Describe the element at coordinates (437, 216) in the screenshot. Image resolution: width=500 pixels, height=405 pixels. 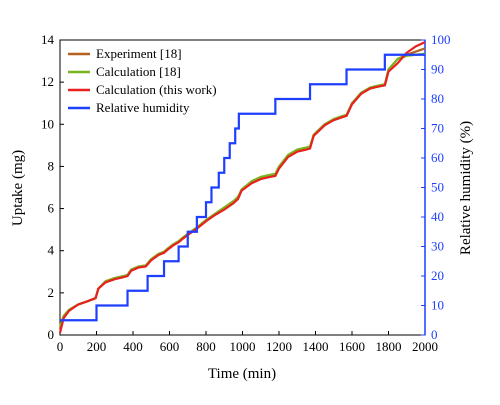
I see `y2-tick-label: 40` at that location.